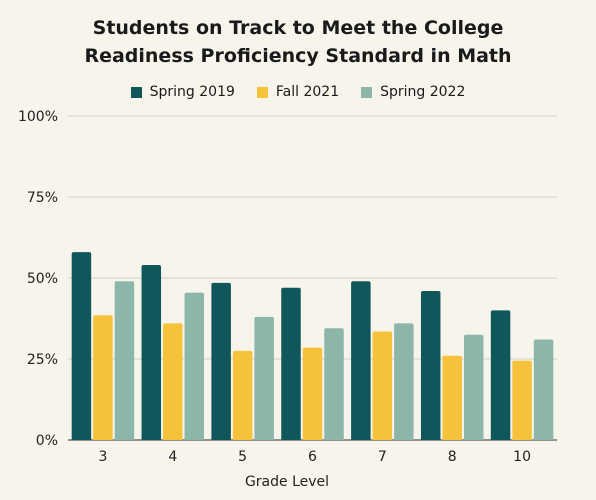 This screenshot has width=596, height=500. What do you see at coordinates (102, 457) in the screenshot?
I see `x-tick-label: 3` at bounding box center [102, 457].